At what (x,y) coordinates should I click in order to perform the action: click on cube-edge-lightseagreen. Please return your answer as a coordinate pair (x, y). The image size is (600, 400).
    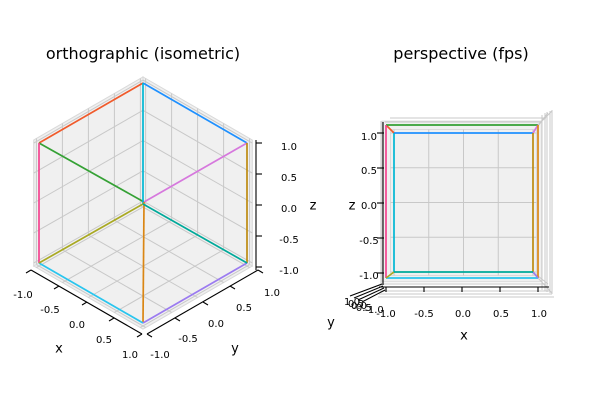
    Looking at the image, I should click on (195, 233).